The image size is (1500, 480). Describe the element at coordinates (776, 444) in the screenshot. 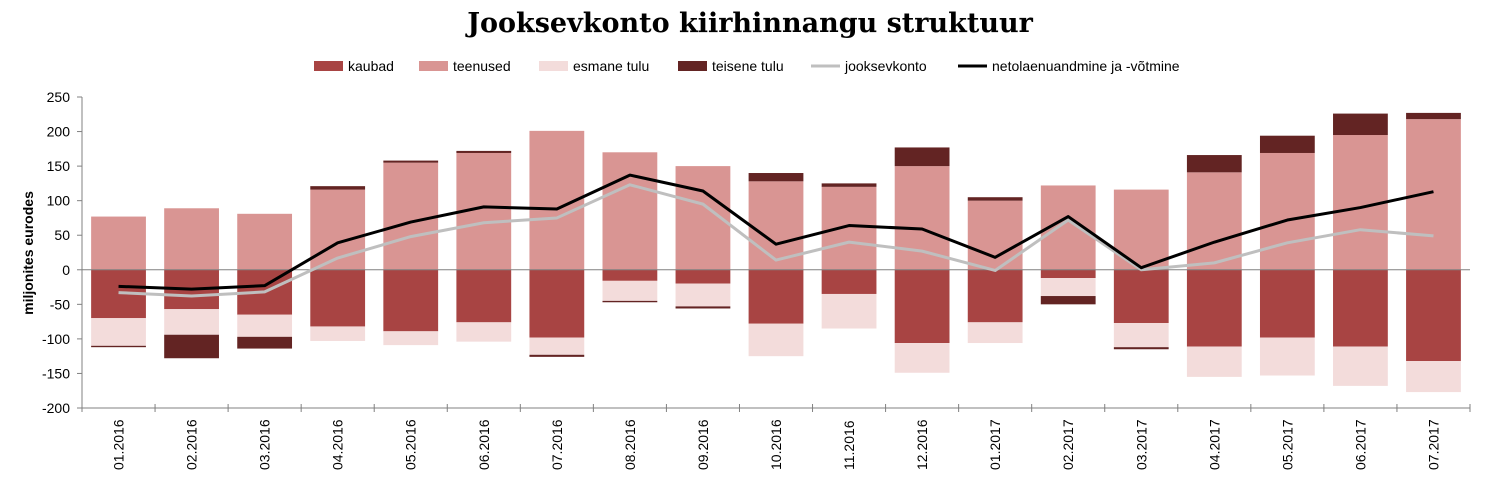

I see `x-tick-label: 10.2016` at that location.